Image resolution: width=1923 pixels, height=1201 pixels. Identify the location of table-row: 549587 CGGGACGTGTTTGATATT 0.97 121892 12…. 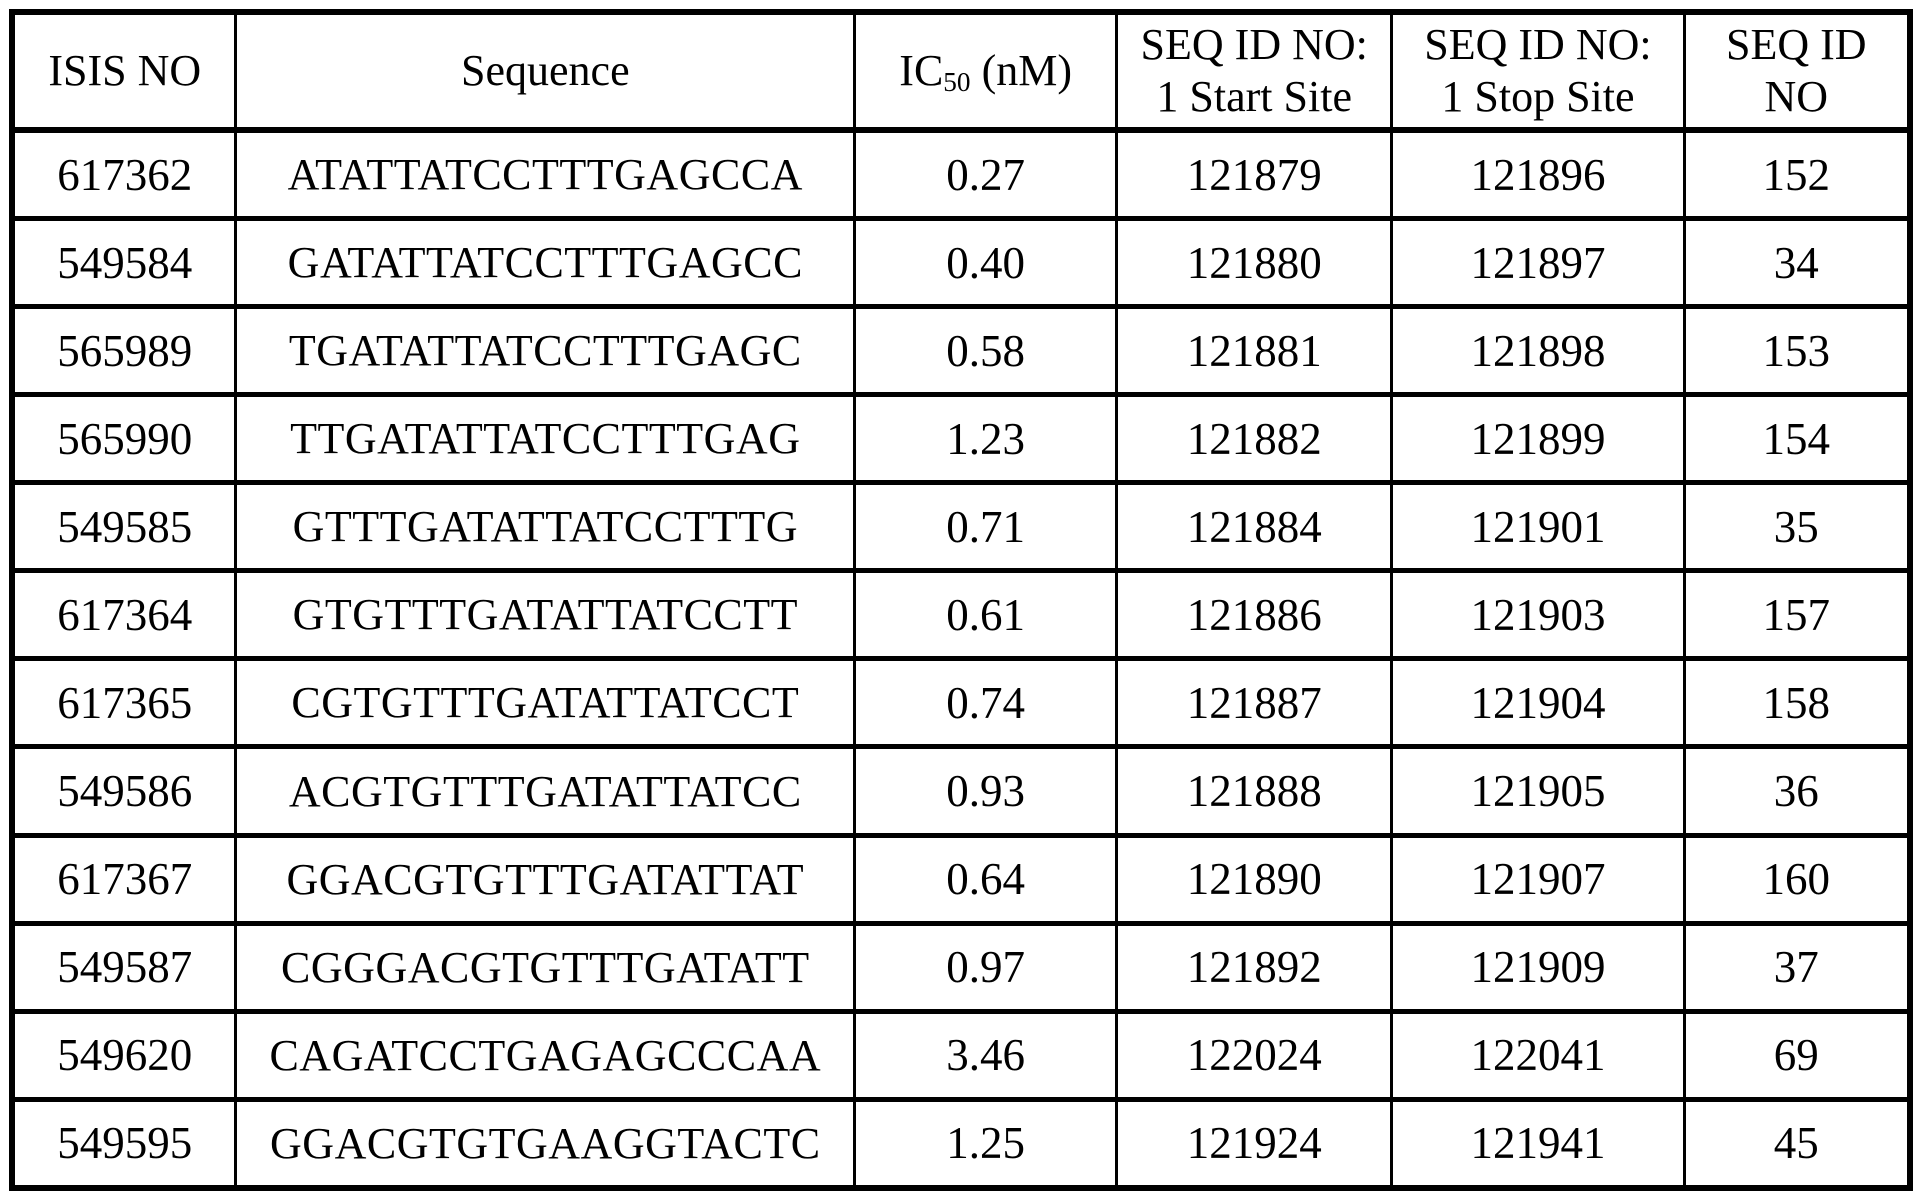
(961, 967).